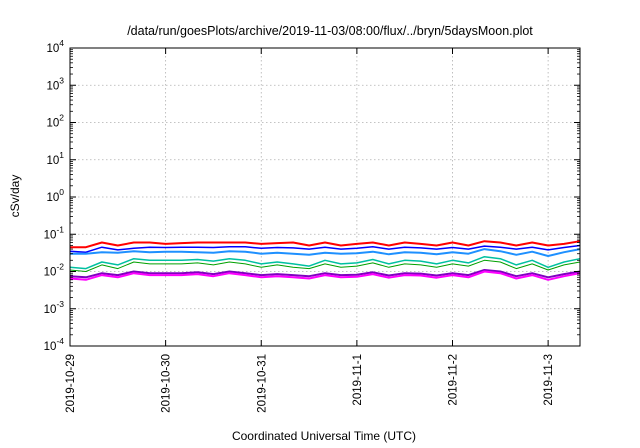 The height and width of the screenshot is (448, 640). What do you see at coordinates (61, 80) in the screenshot?
I see `y-tick-exponent: 3` at bounding box center [61, 80].